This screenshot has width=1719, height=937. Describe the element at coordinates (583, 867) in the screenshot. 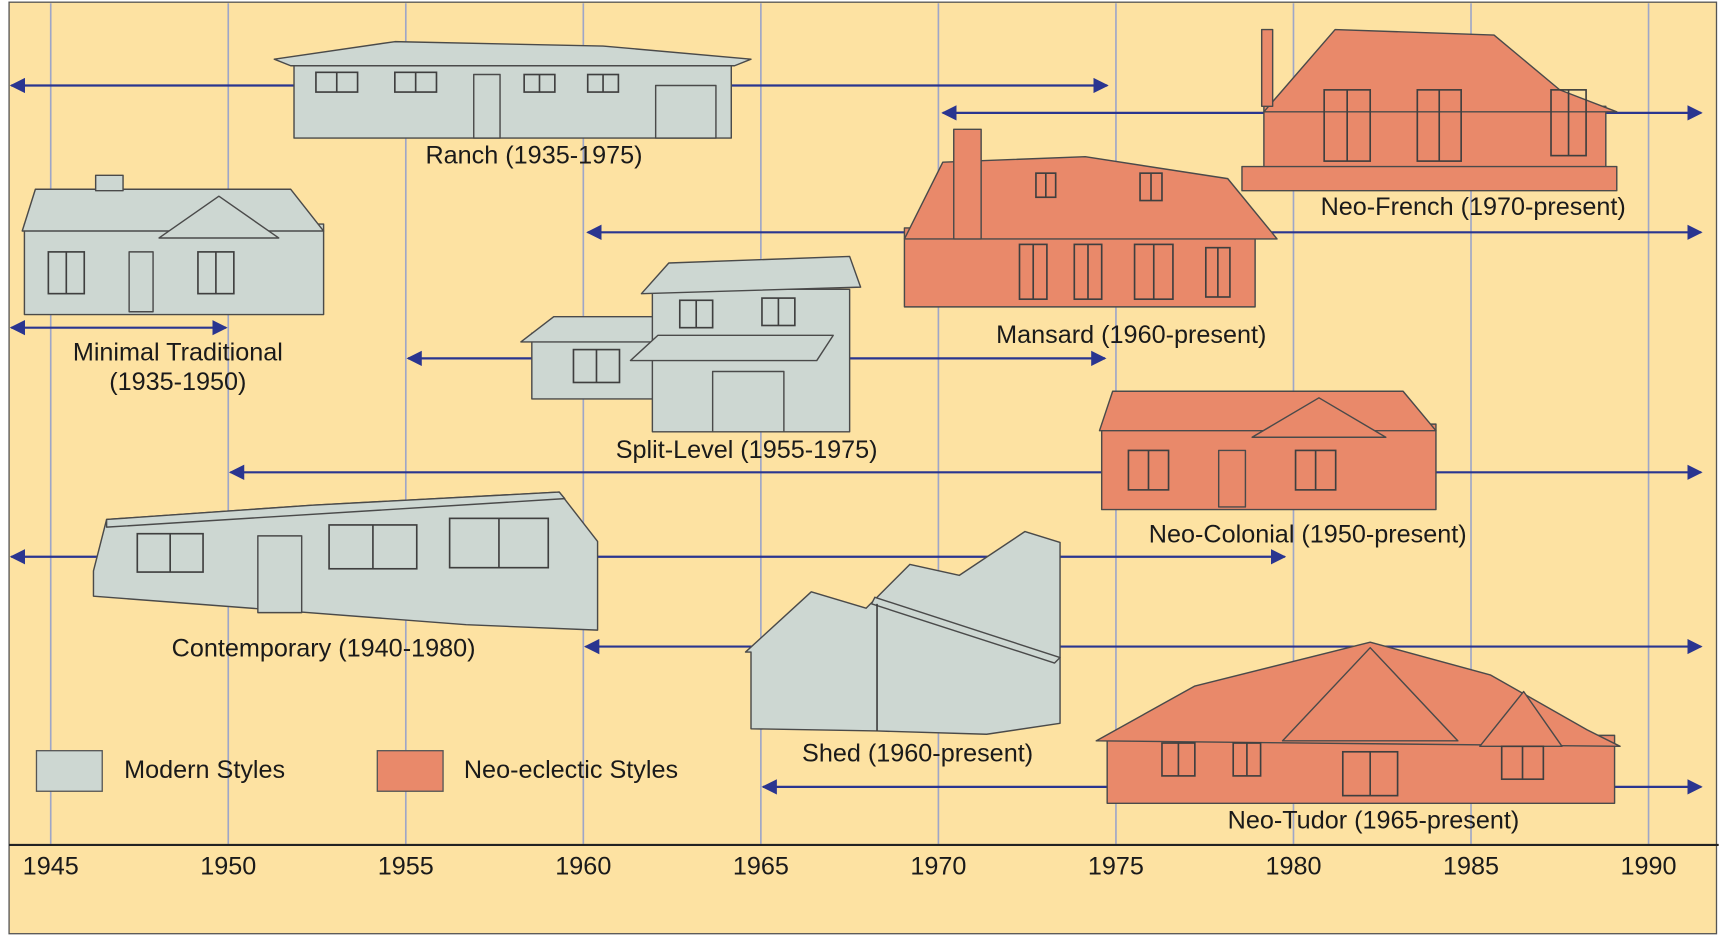

I see `x-tick-label: 1960` at that location.